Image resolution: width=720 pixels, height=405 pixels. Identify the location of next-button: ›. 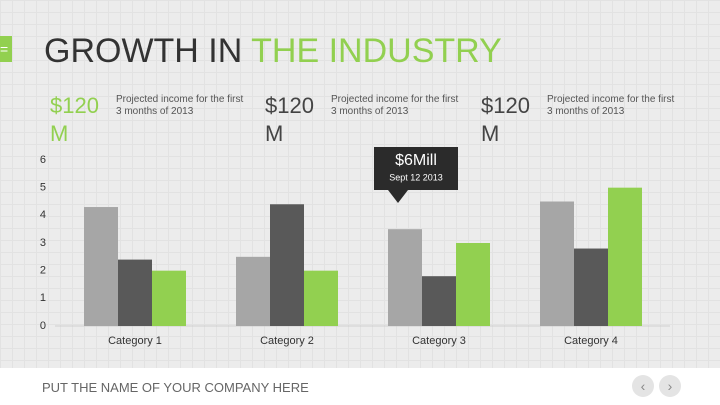
(670, 386).